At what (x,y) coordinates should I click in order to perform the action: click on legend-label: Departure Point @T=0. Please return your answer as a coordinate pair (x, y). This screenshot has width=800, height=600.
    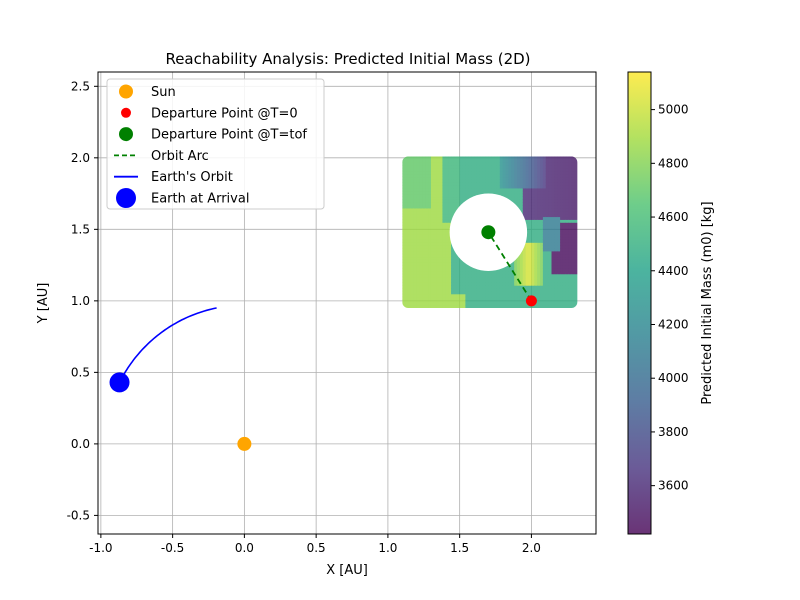
    Looking at the image, I should click on (224, 113).